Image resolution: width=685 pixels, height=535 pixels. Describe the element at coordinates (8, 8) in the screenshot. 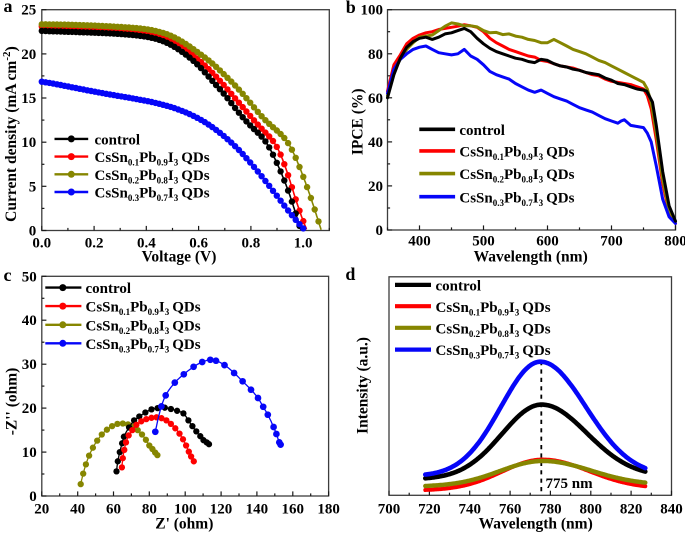

I see `svg-text: a` at that location.